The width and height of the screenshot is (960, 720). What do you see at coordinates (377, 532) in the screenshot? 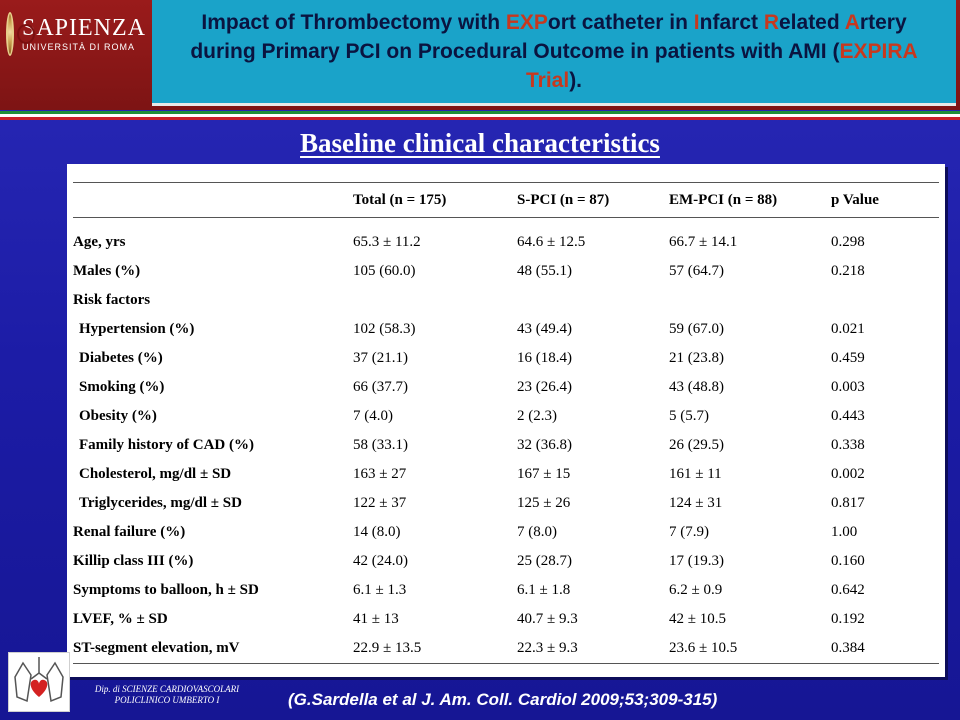
I see `cell-total: 14 (8.0)` at bounding box center [377, 532].